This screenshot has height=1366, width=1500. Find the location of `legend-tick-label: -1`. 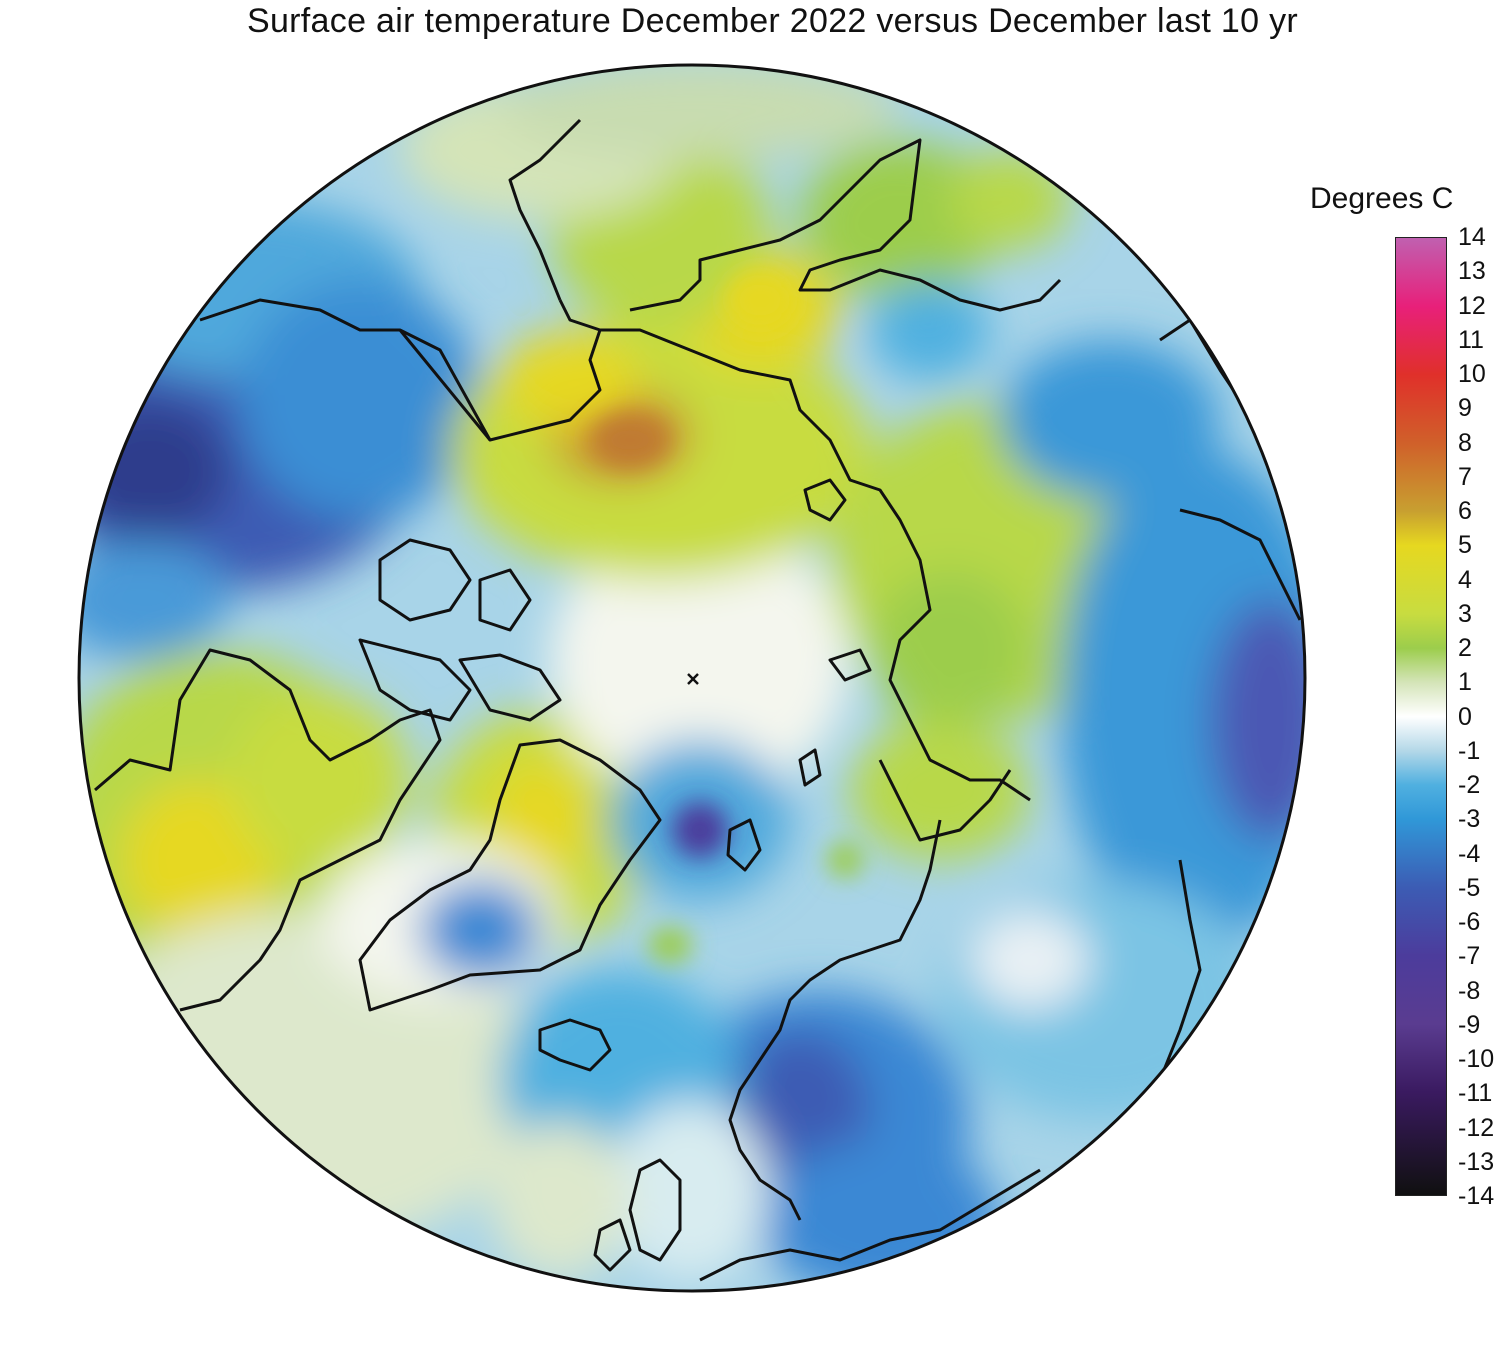

legend-tick-label: -1 is located at coordinates (1469, 750).